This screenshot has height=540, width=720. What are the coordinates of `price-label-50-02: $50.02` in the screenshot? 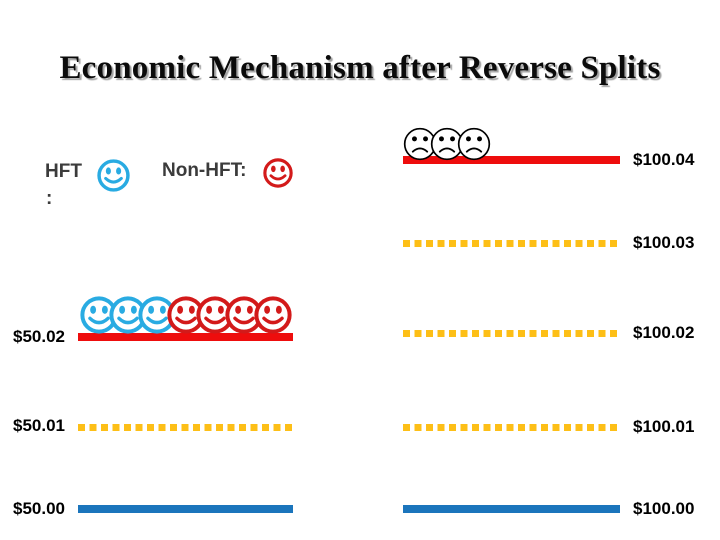 It's located at (39, 336).